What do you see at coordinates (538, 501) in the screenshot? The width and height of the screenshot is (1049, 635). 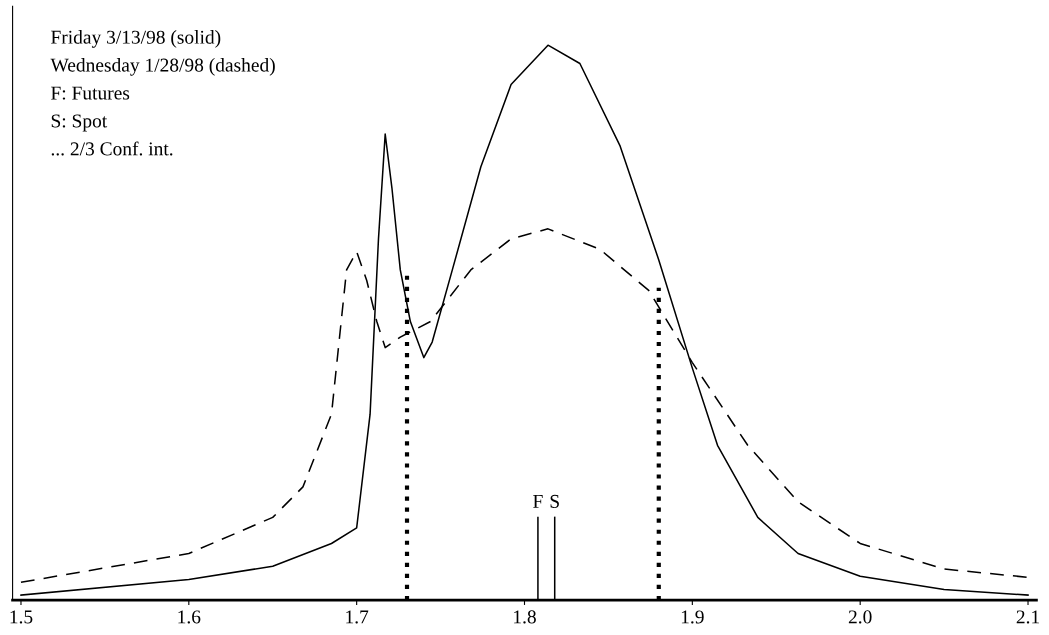 I see `series-label: F` at bounding box center [538, 501].